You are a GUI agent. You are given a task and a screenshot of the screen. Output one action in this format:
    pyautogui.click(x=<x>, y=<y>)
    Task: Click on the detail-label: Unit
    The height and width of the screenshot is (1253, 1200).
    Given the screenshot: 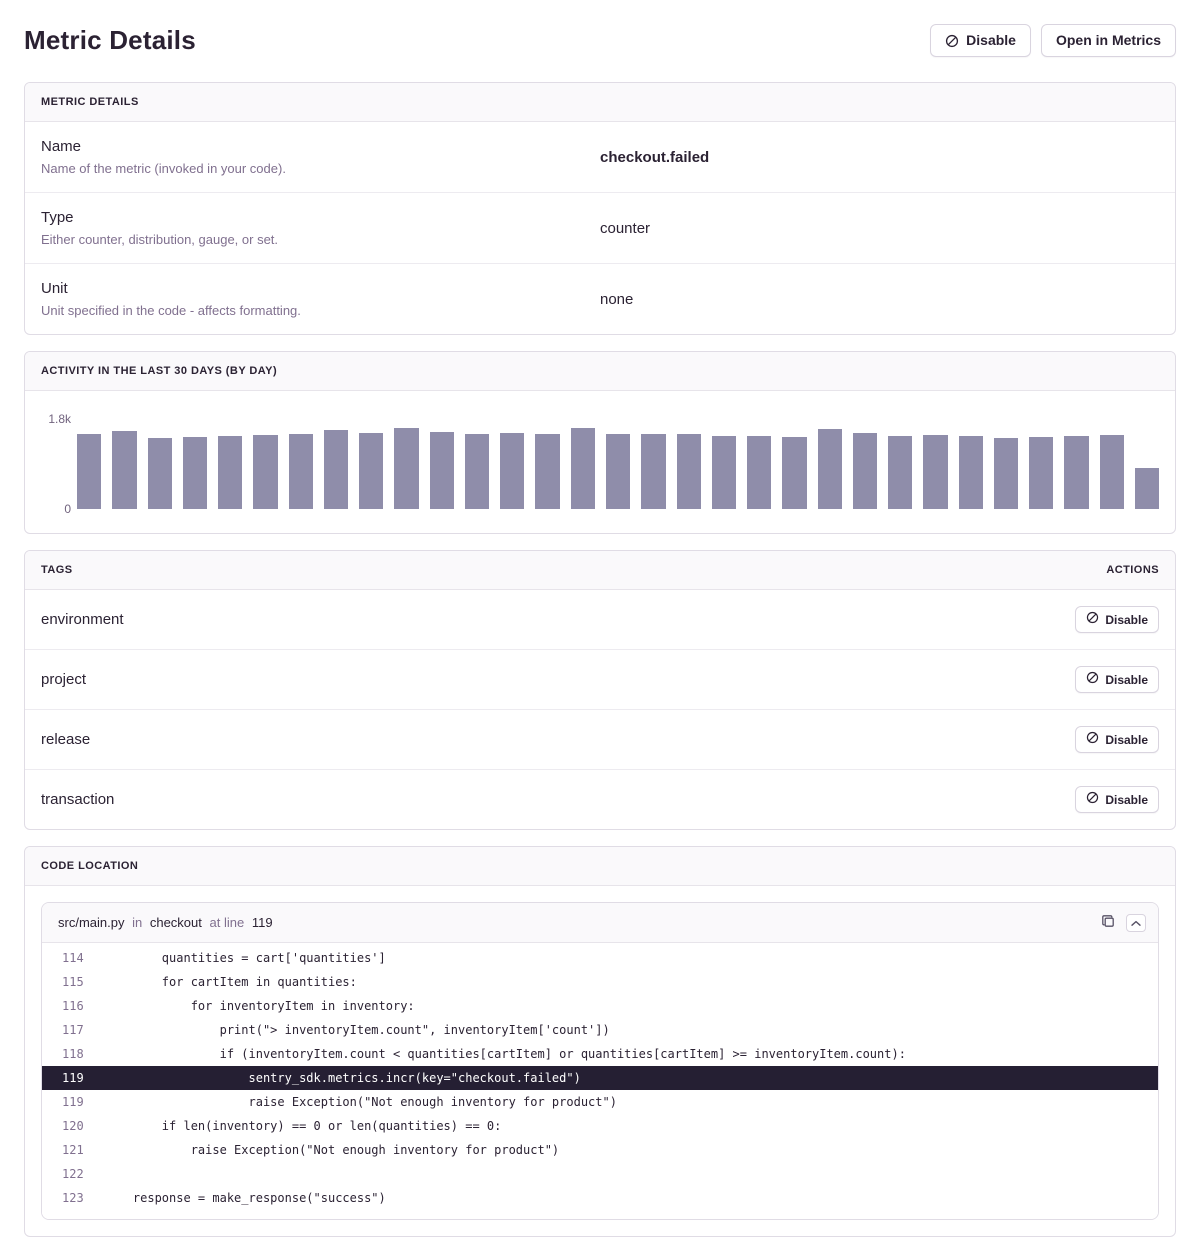 What is the action you would take?
    pyautogui.click(x=54, y=288)
    